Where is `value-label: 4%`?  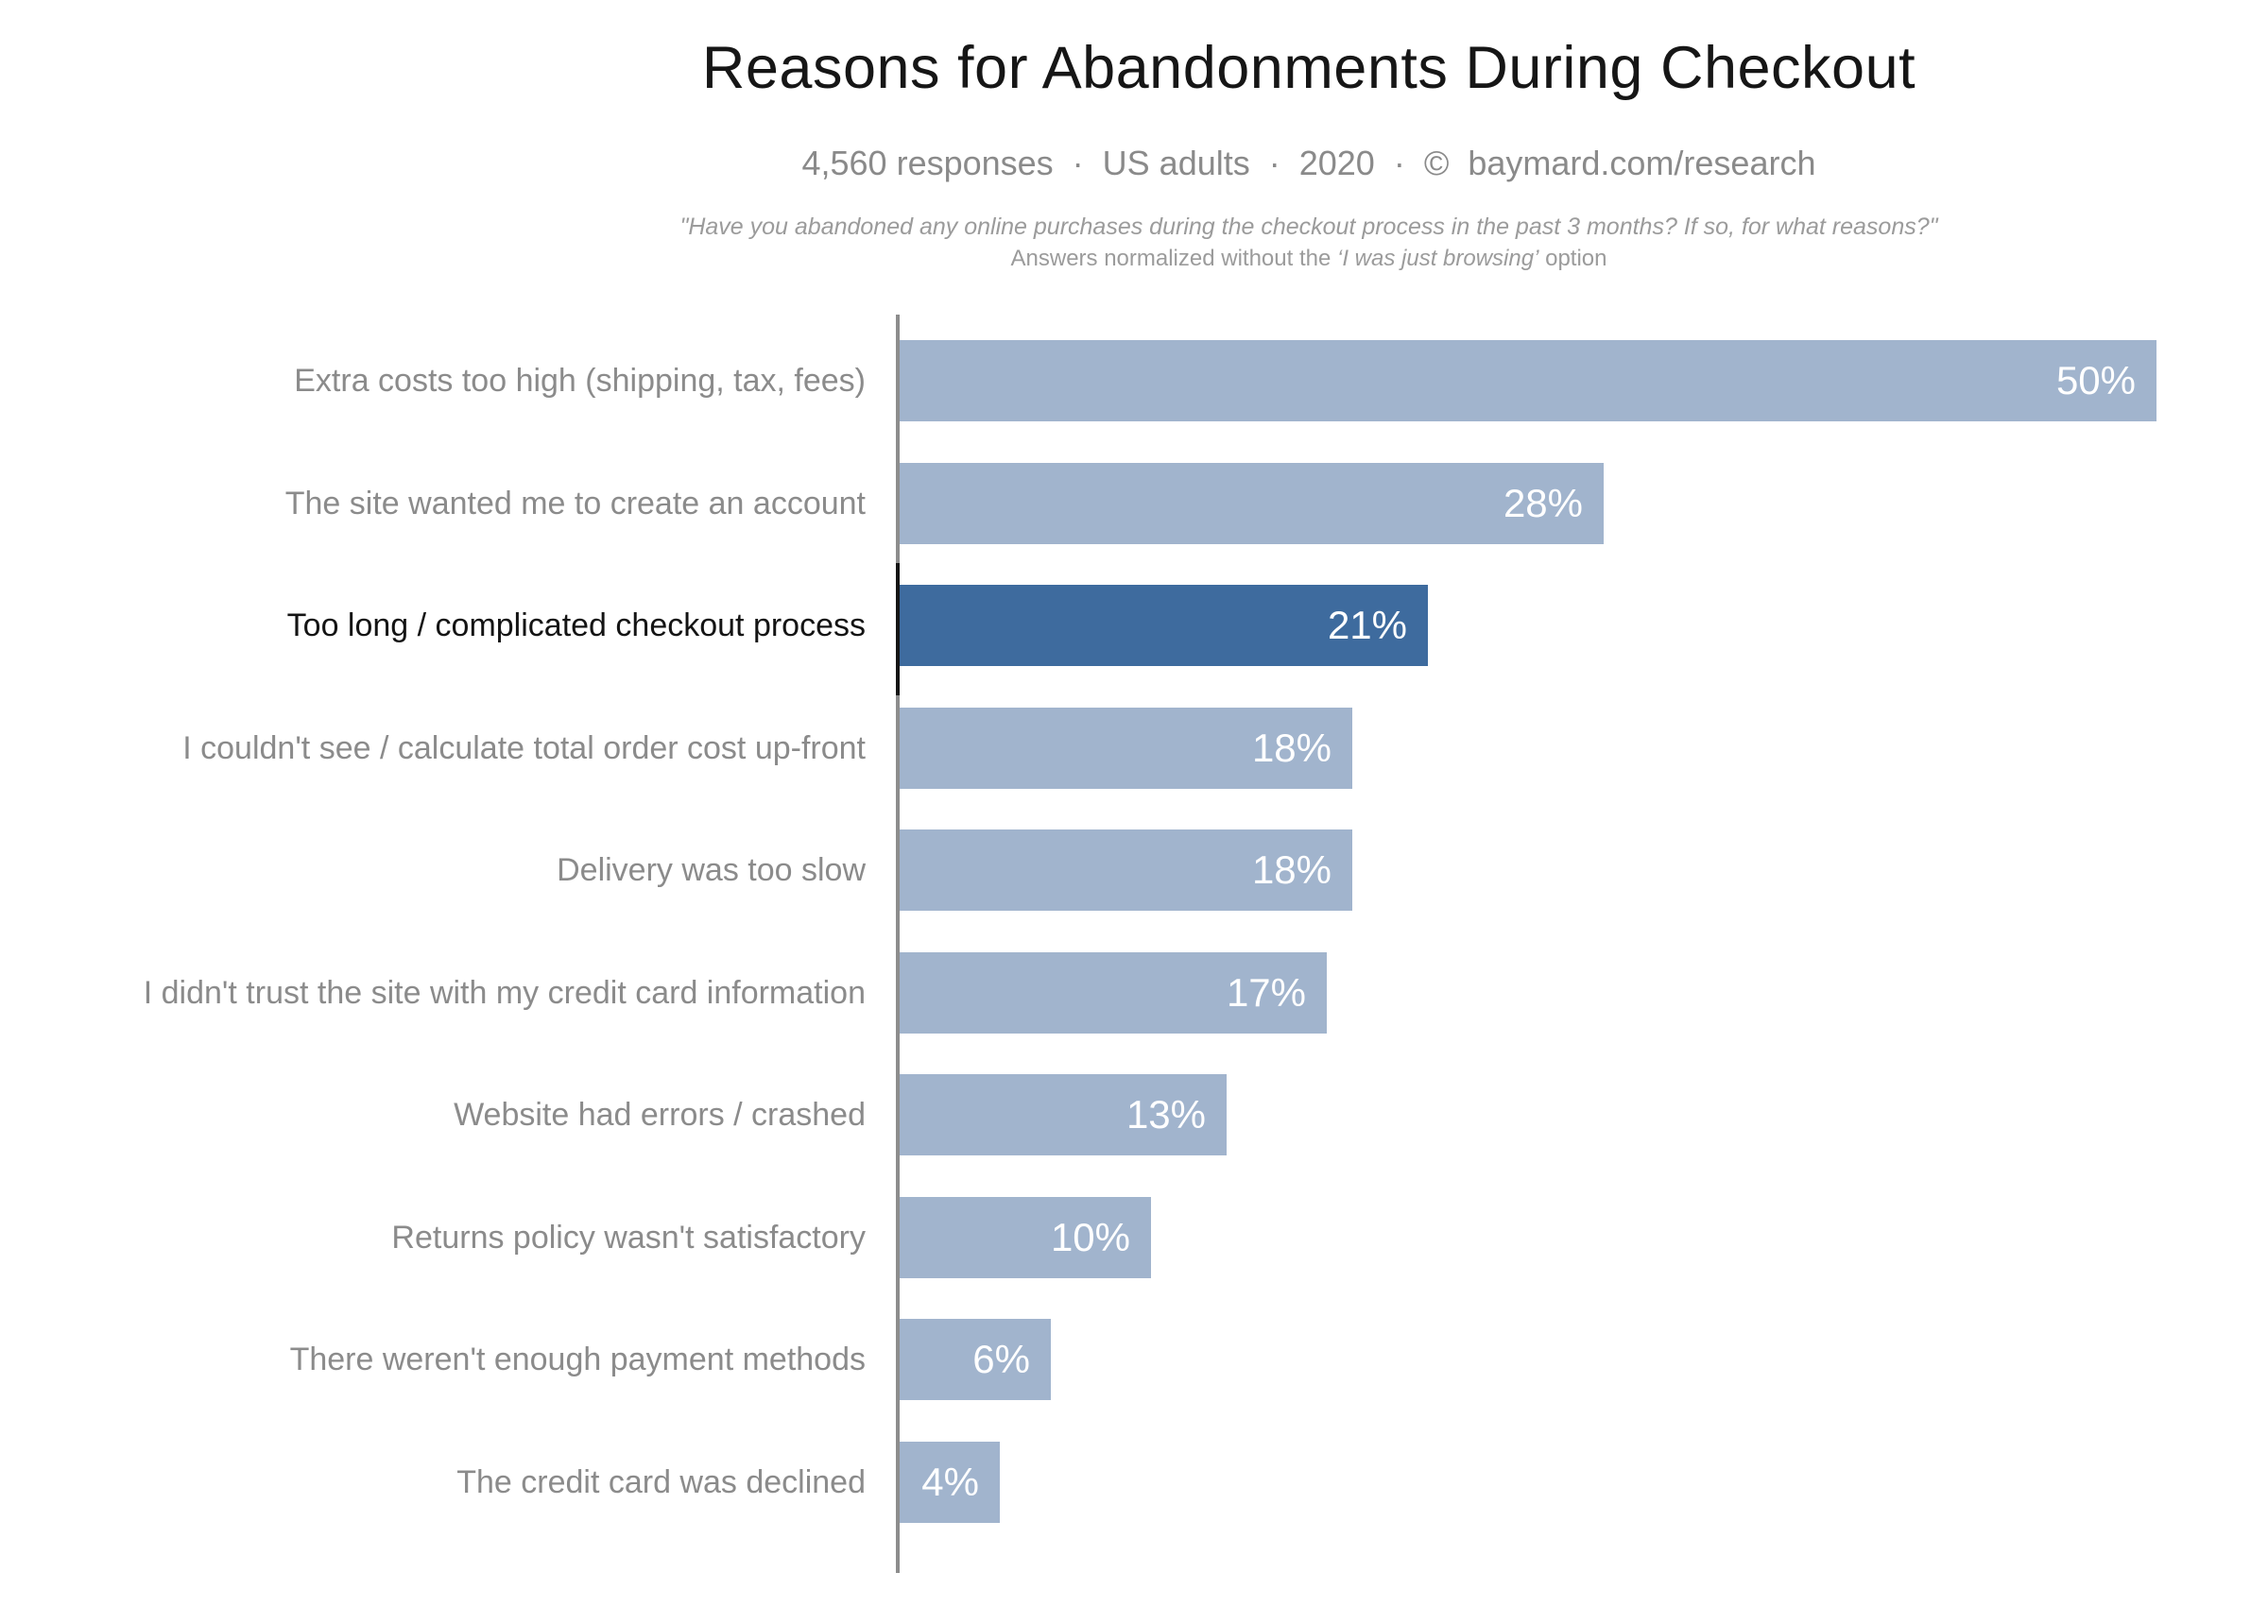
value-label: 4% is located at coordinates (950, 1481).